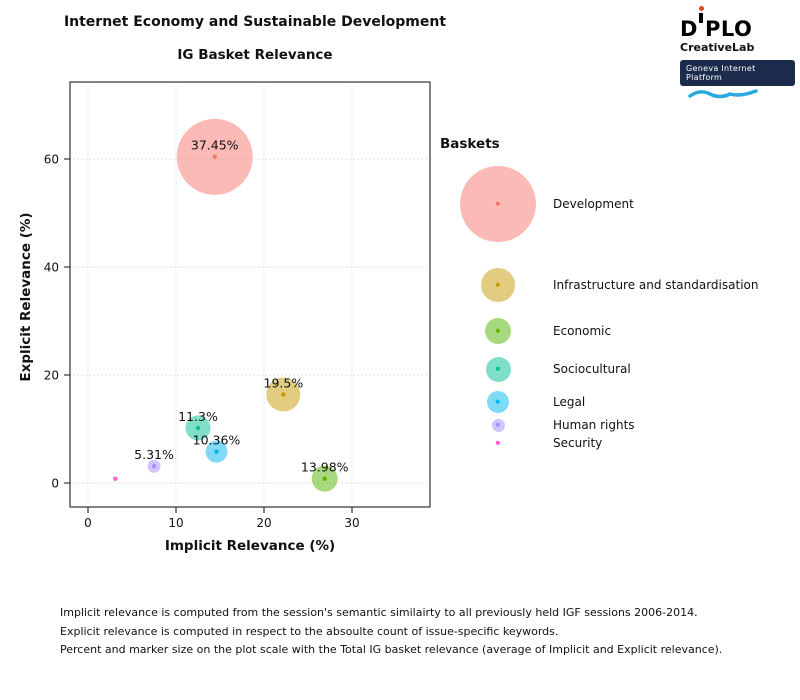 Image resolution: width=800 pixels, height=700 pixels. What do you see at coordinates (723, 94) in the screenshot?
I see `wave-icon` at bounding box center [723, 94].